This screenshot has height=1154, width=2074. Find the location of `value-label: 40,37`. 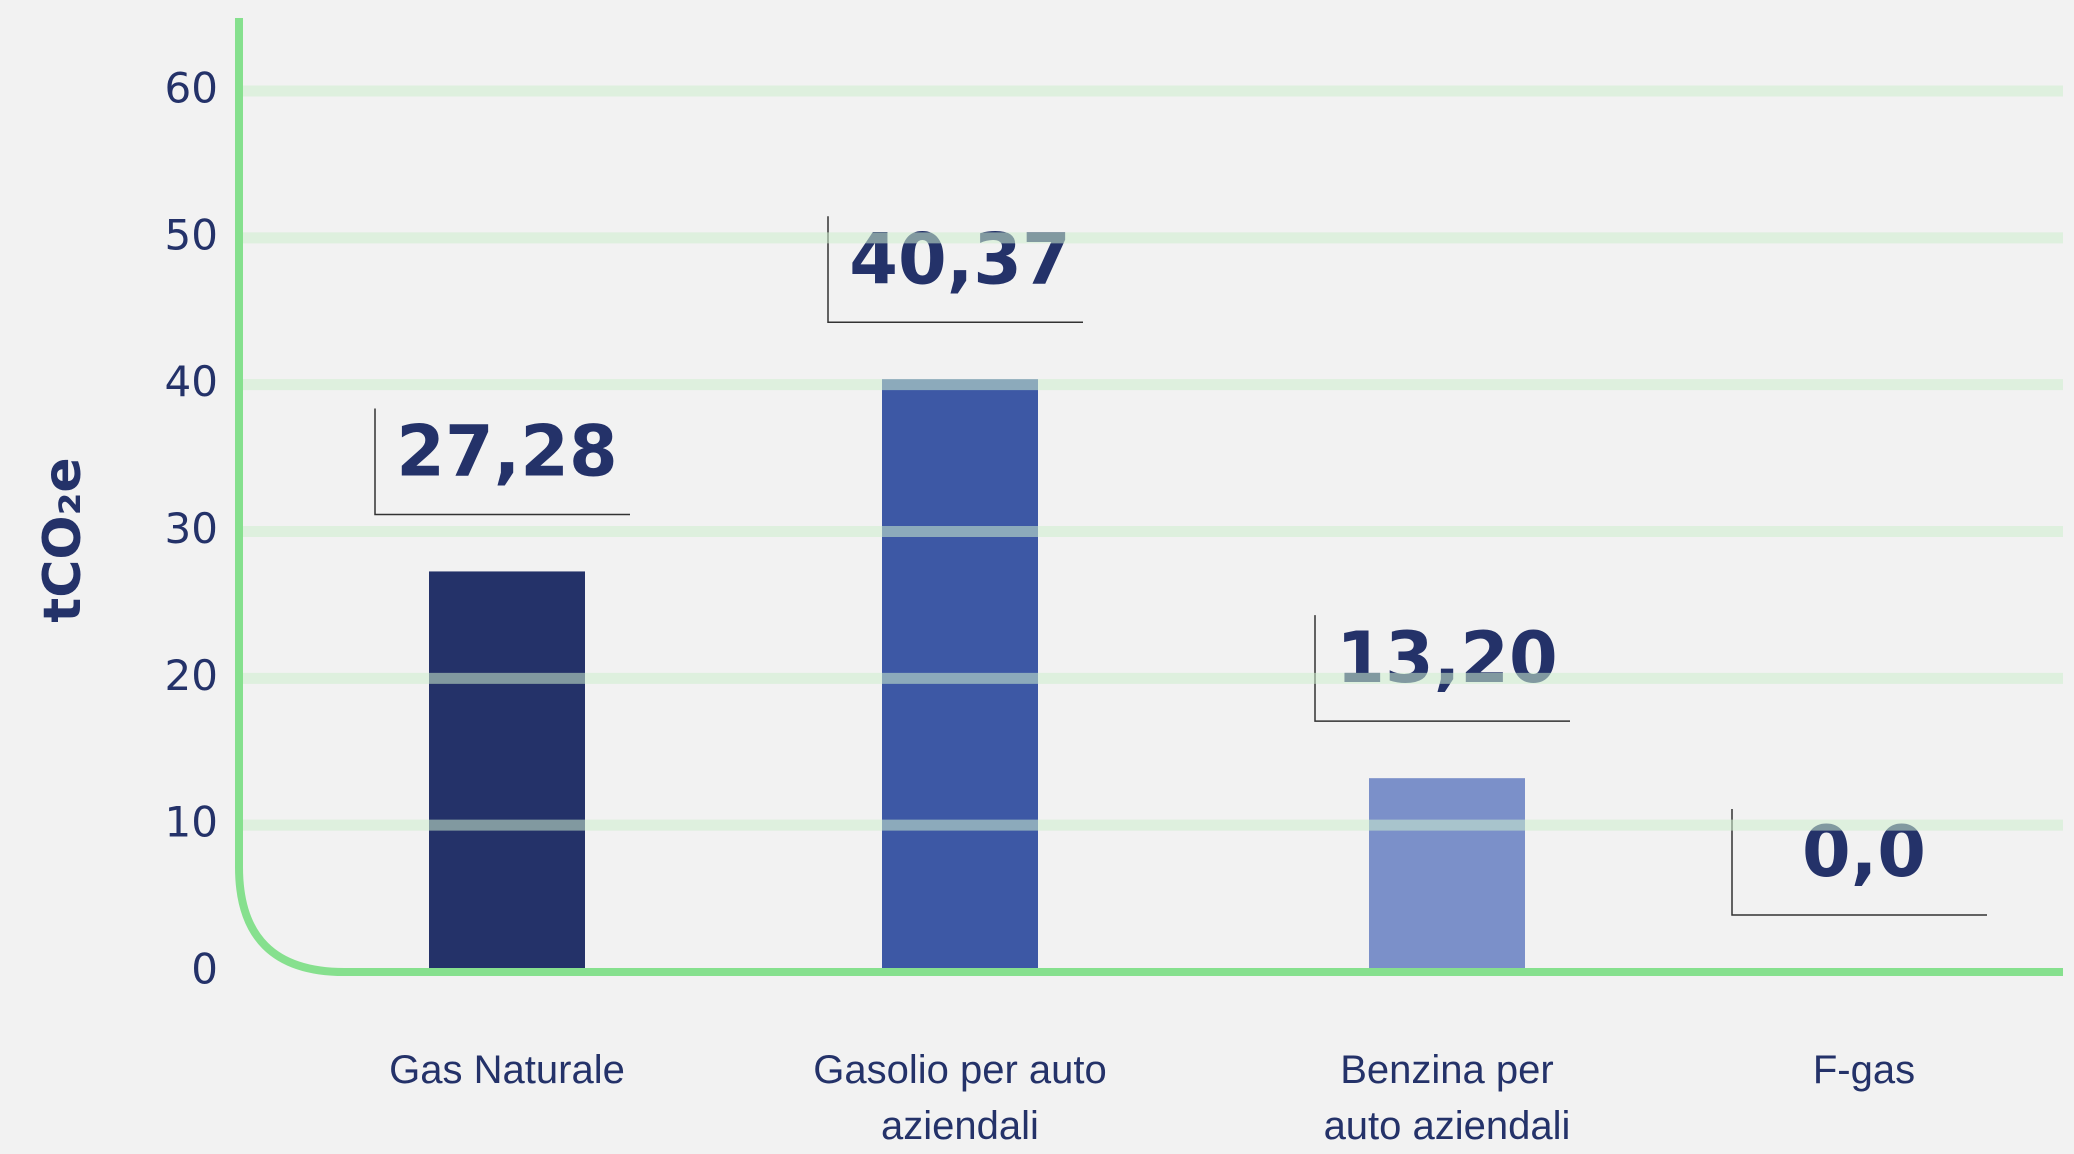

value-label: 40,37 is located at coordinates (959, 259).